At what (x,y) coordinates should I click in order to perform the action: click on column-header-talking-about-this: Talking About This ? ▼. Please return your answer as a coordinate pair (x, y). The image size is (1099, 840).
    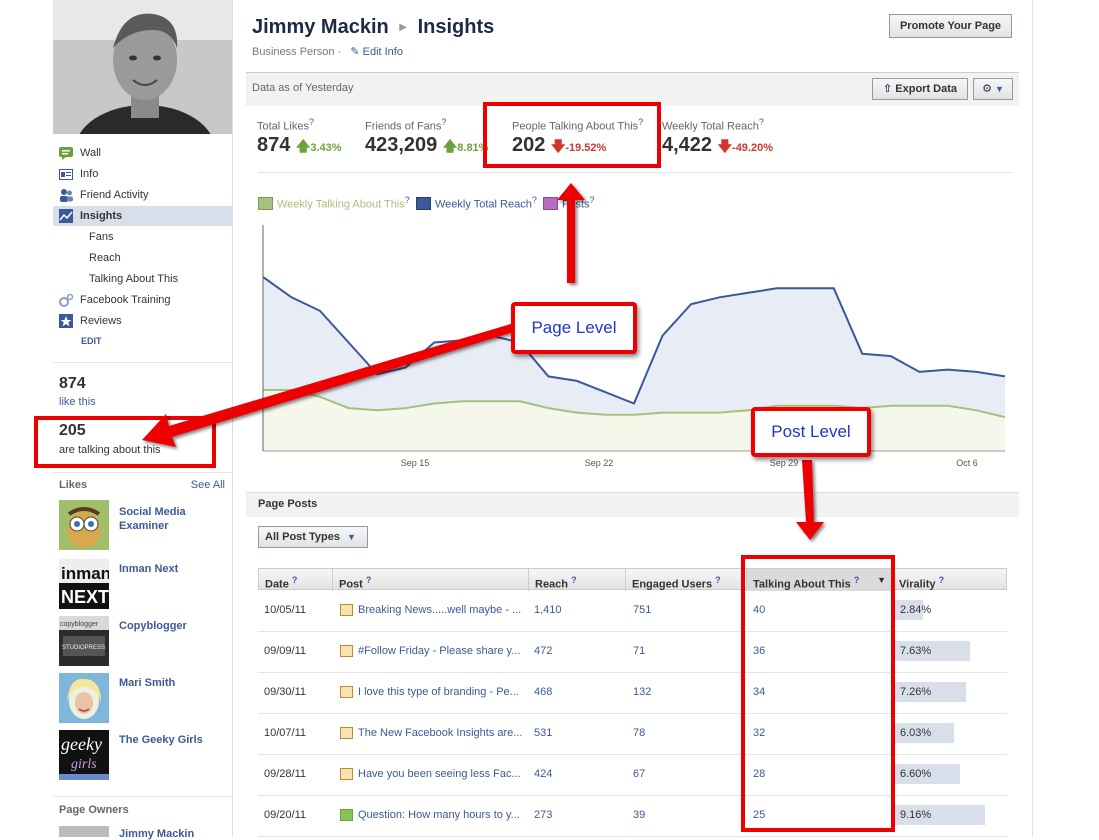
    Looking at the image, I should click on (820, 580).